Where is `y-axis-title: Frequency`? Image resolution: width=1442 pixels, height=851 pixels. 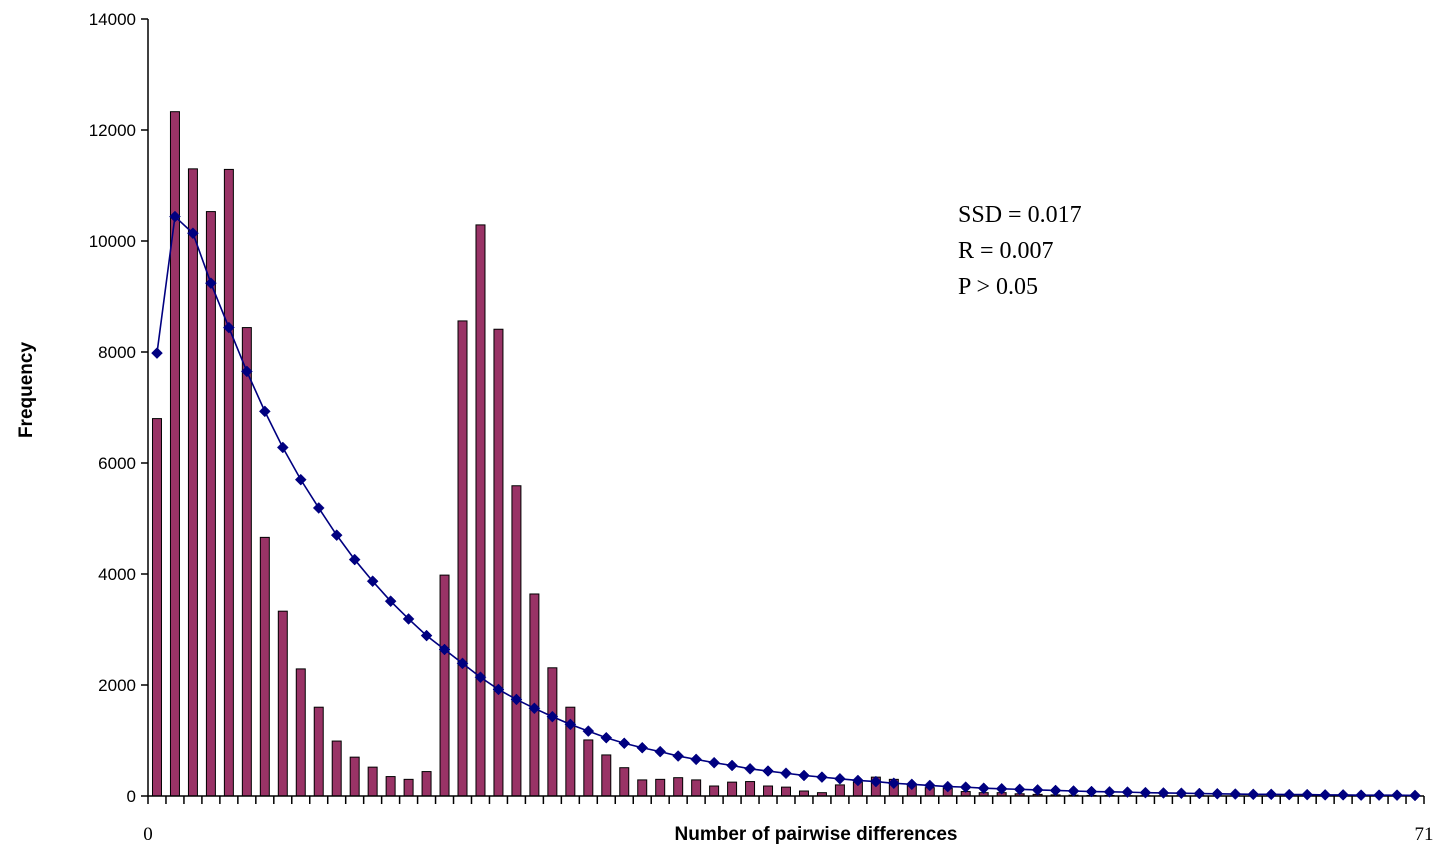
y-axis-title: Frequency is located at coordinates (26, 390).